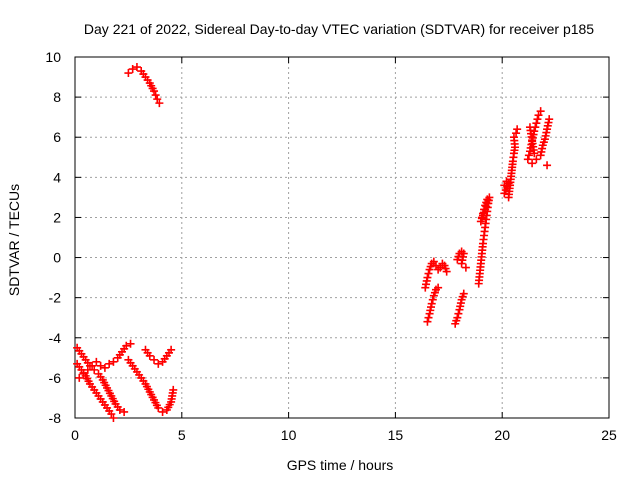  What do you see at coordinates (436, 274) in the screenshot?
I see `series-late-cluster-a` at bounding box center [436, 274].